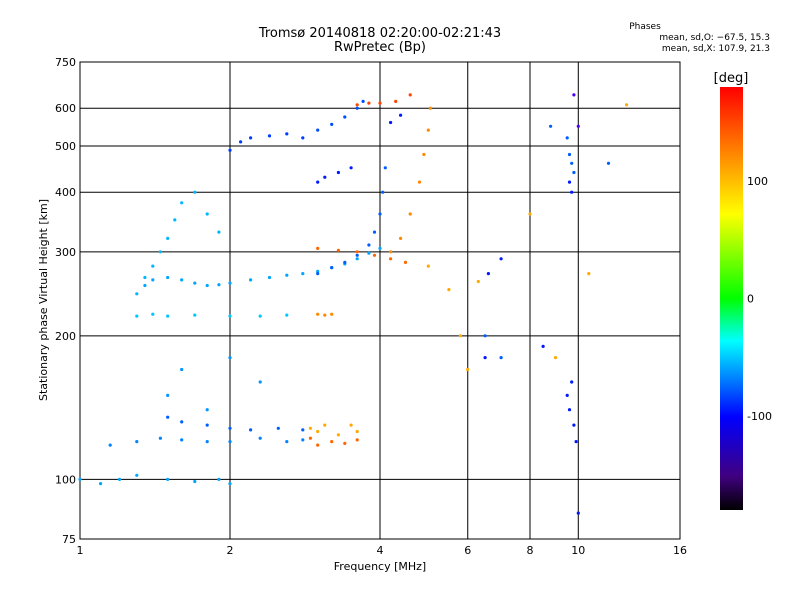 The height and width of the screenshot is (600, 800). I want to click on y-tick-label: 400, so click(65, 192).